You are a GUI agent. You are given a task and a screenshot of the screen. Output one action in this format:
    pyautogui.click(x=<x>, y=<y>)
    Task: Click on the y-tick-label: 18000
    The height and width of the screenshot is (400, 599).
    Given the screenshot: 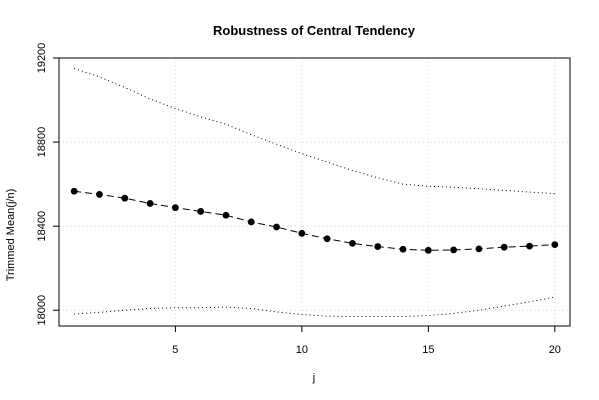 What is the action you would take?
    pyautogui.click(x=42, y=310)
    